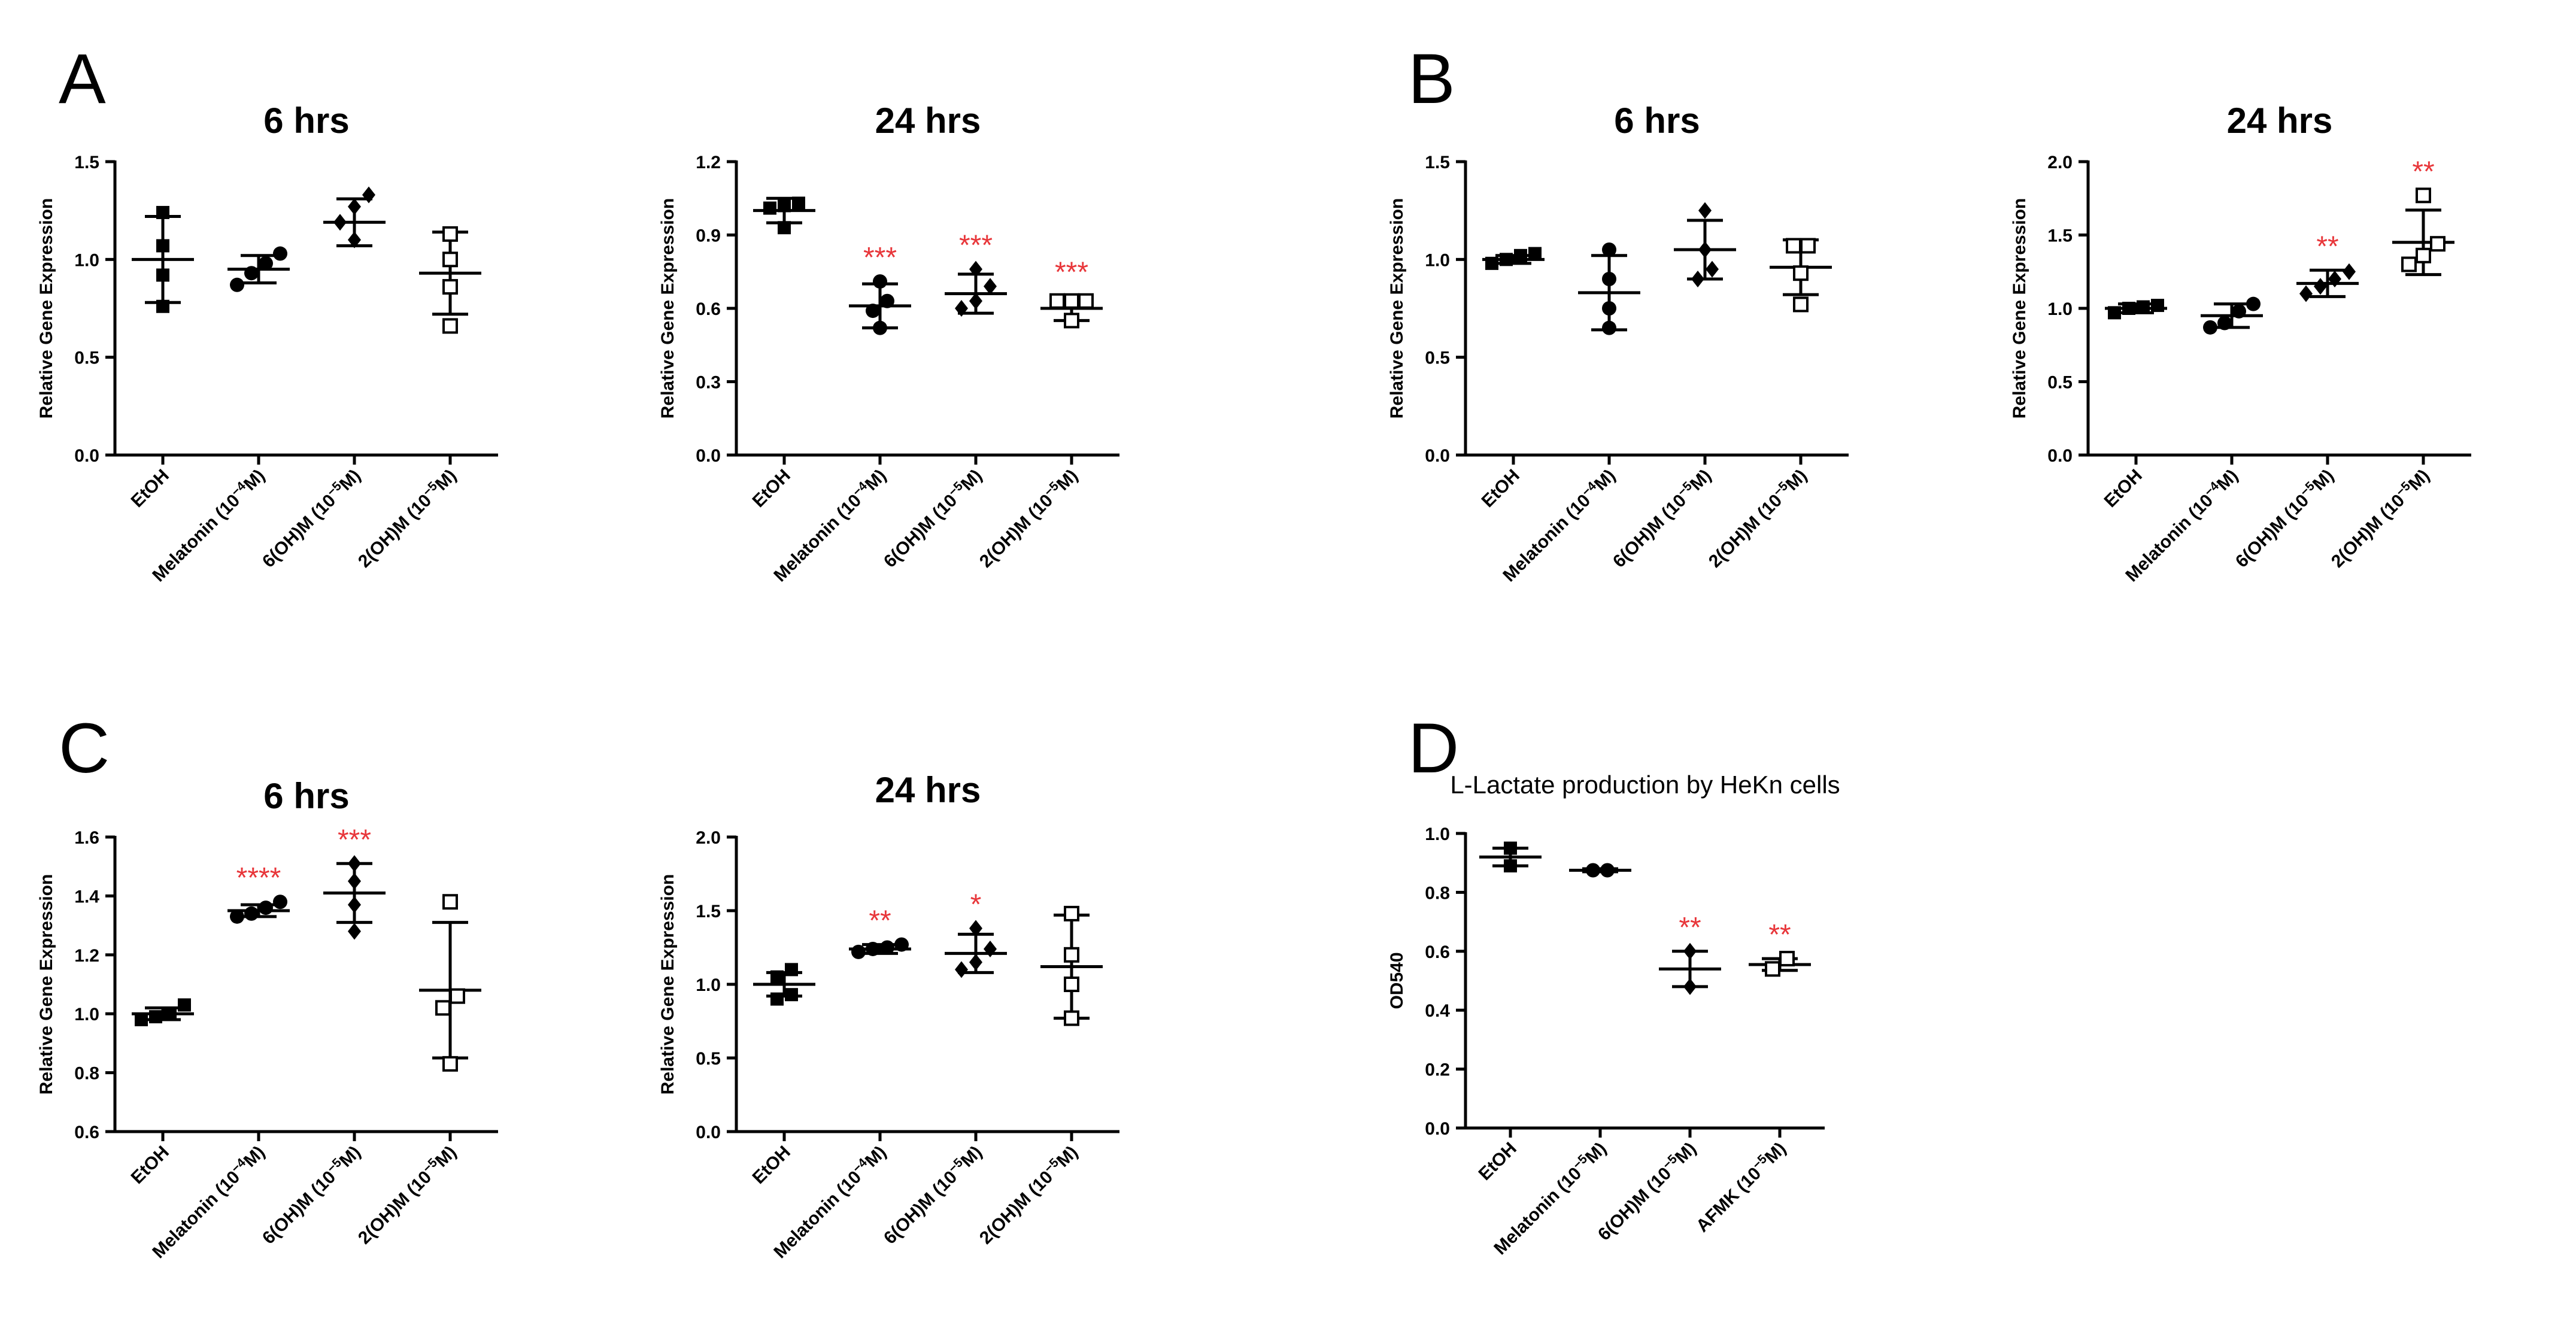 This screenshot has width=2576, height=1322. What do you see at coordinates (406, 1195) in the screenshot?
I see `x-tick-label: 2(OH)M (10−5M)` at bounding box center [406, 1195].